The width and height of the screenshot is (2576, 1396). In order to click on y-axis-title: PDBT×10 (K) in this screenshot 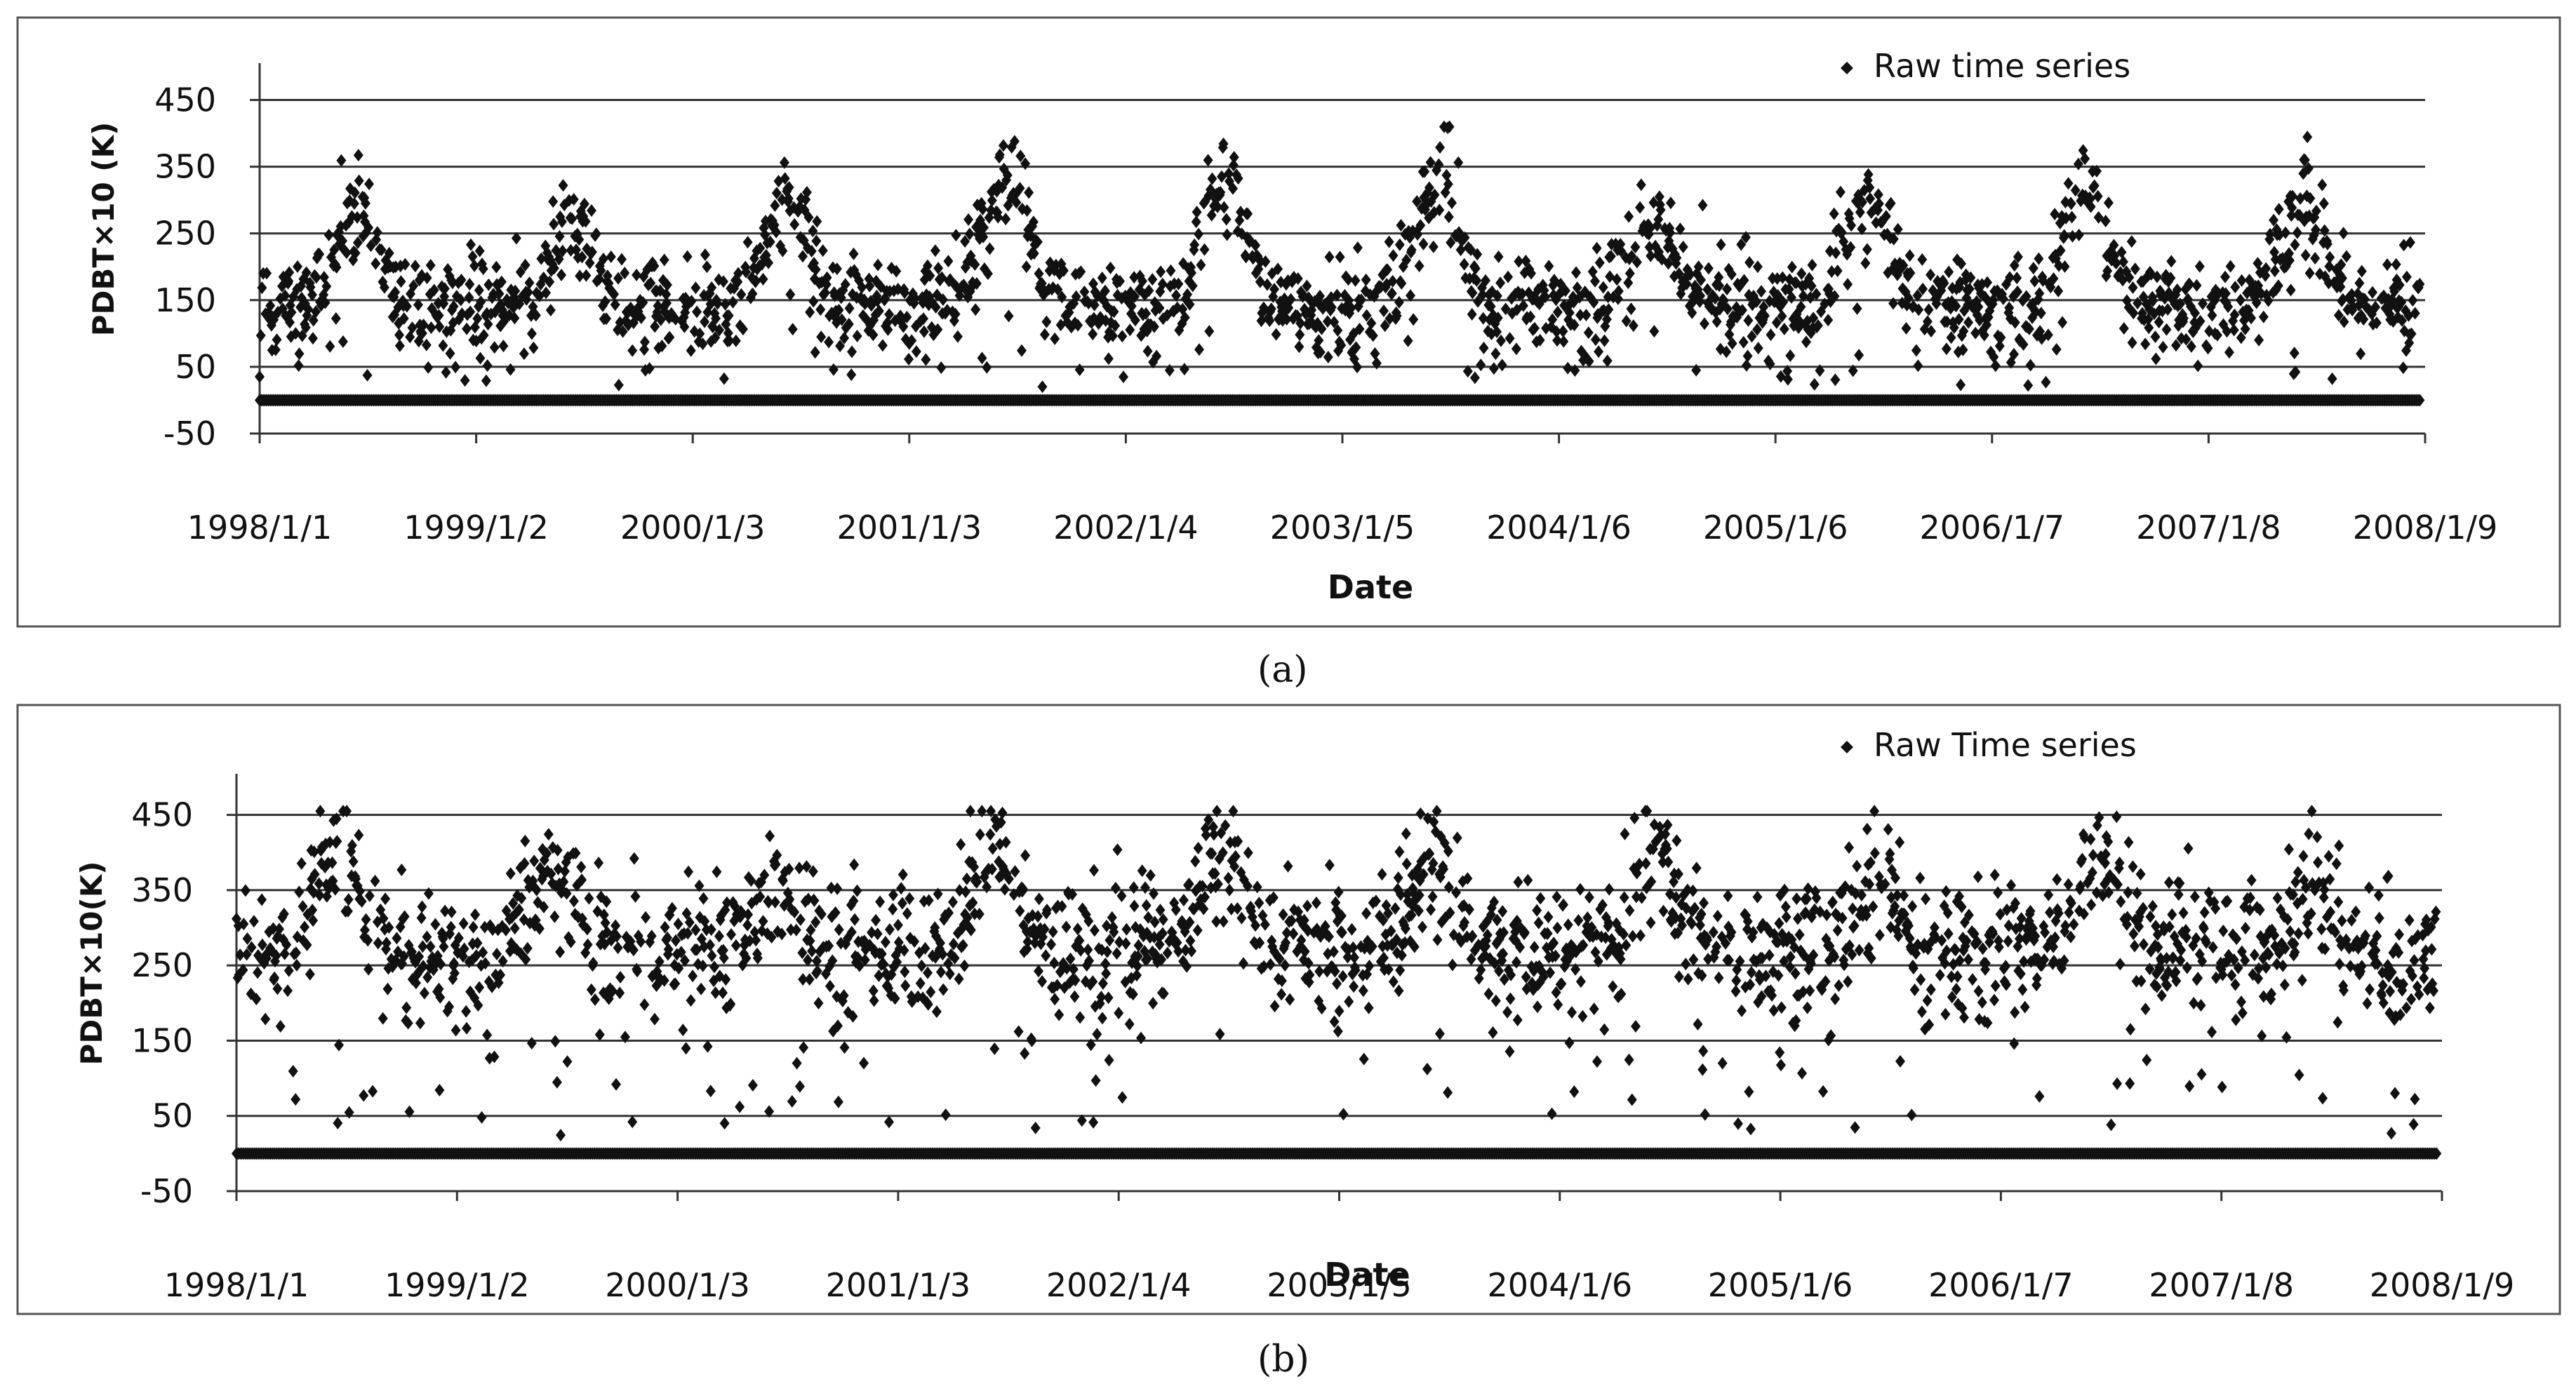, I will do `click(104, 229)`.